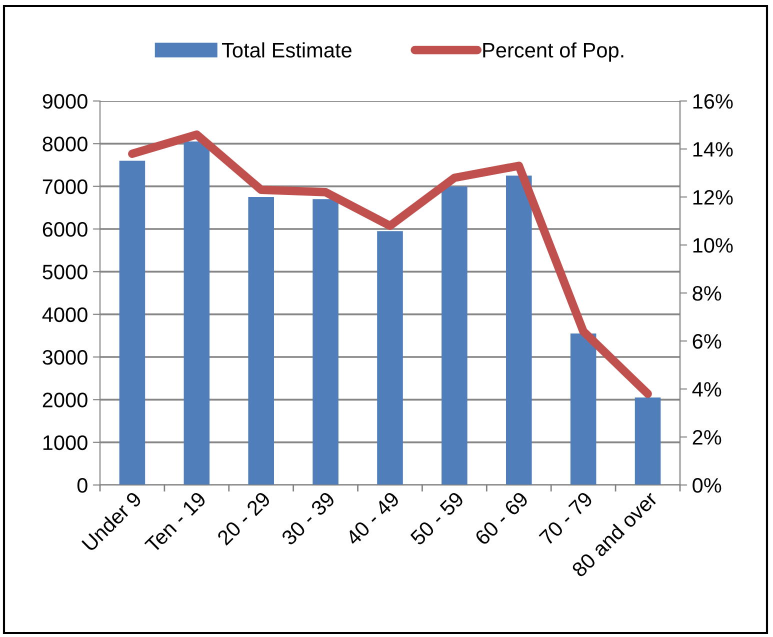  What do you see at coordinates (65, 442) in the screenshot?
I see `y-tick-label: 1000` at bounding box center [65, 442].